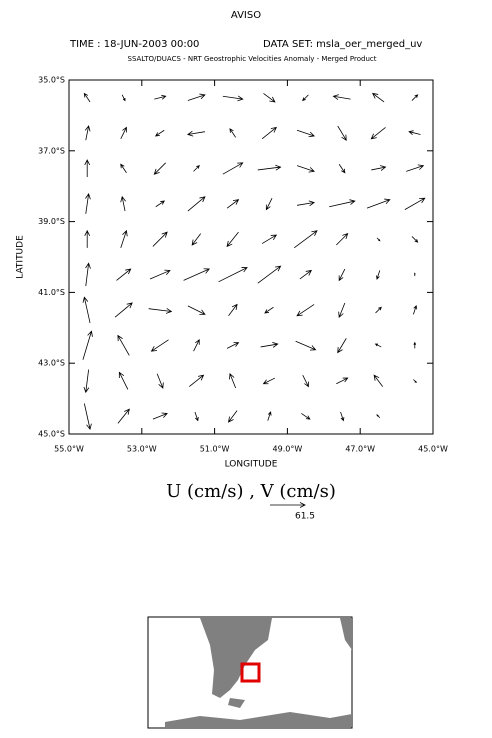  Describe the element at coordinates (288, 505) in the screenshot. I see `reference-arrow` at that location.